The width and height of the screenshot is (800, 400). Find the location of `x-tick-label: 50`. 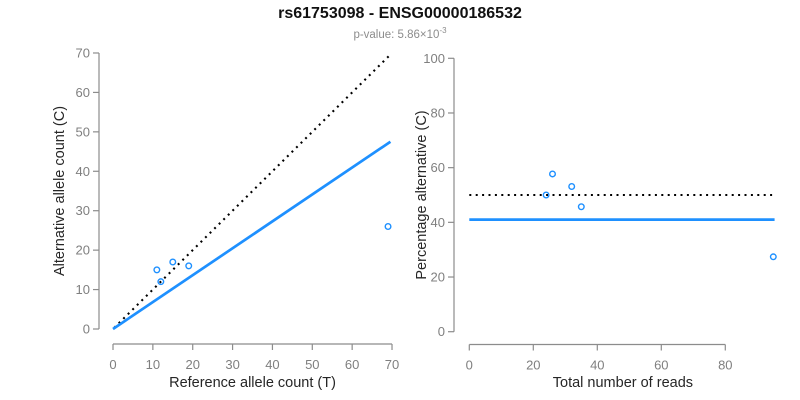

x-tick-label: 50 is located at coordinates (312, 364).